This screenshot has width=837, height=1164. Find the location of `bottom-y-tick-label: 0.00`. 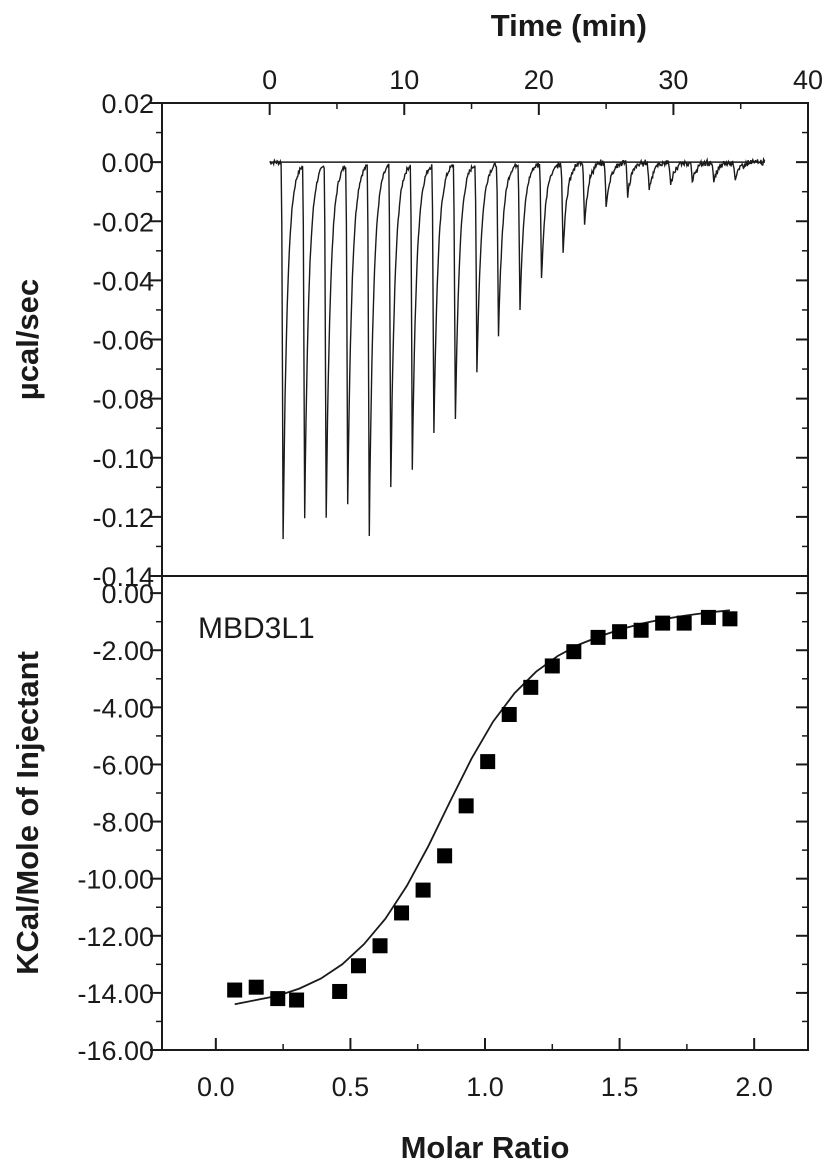

bottom-y-tick-label: 0.00 is located at coordinates (127, 594).